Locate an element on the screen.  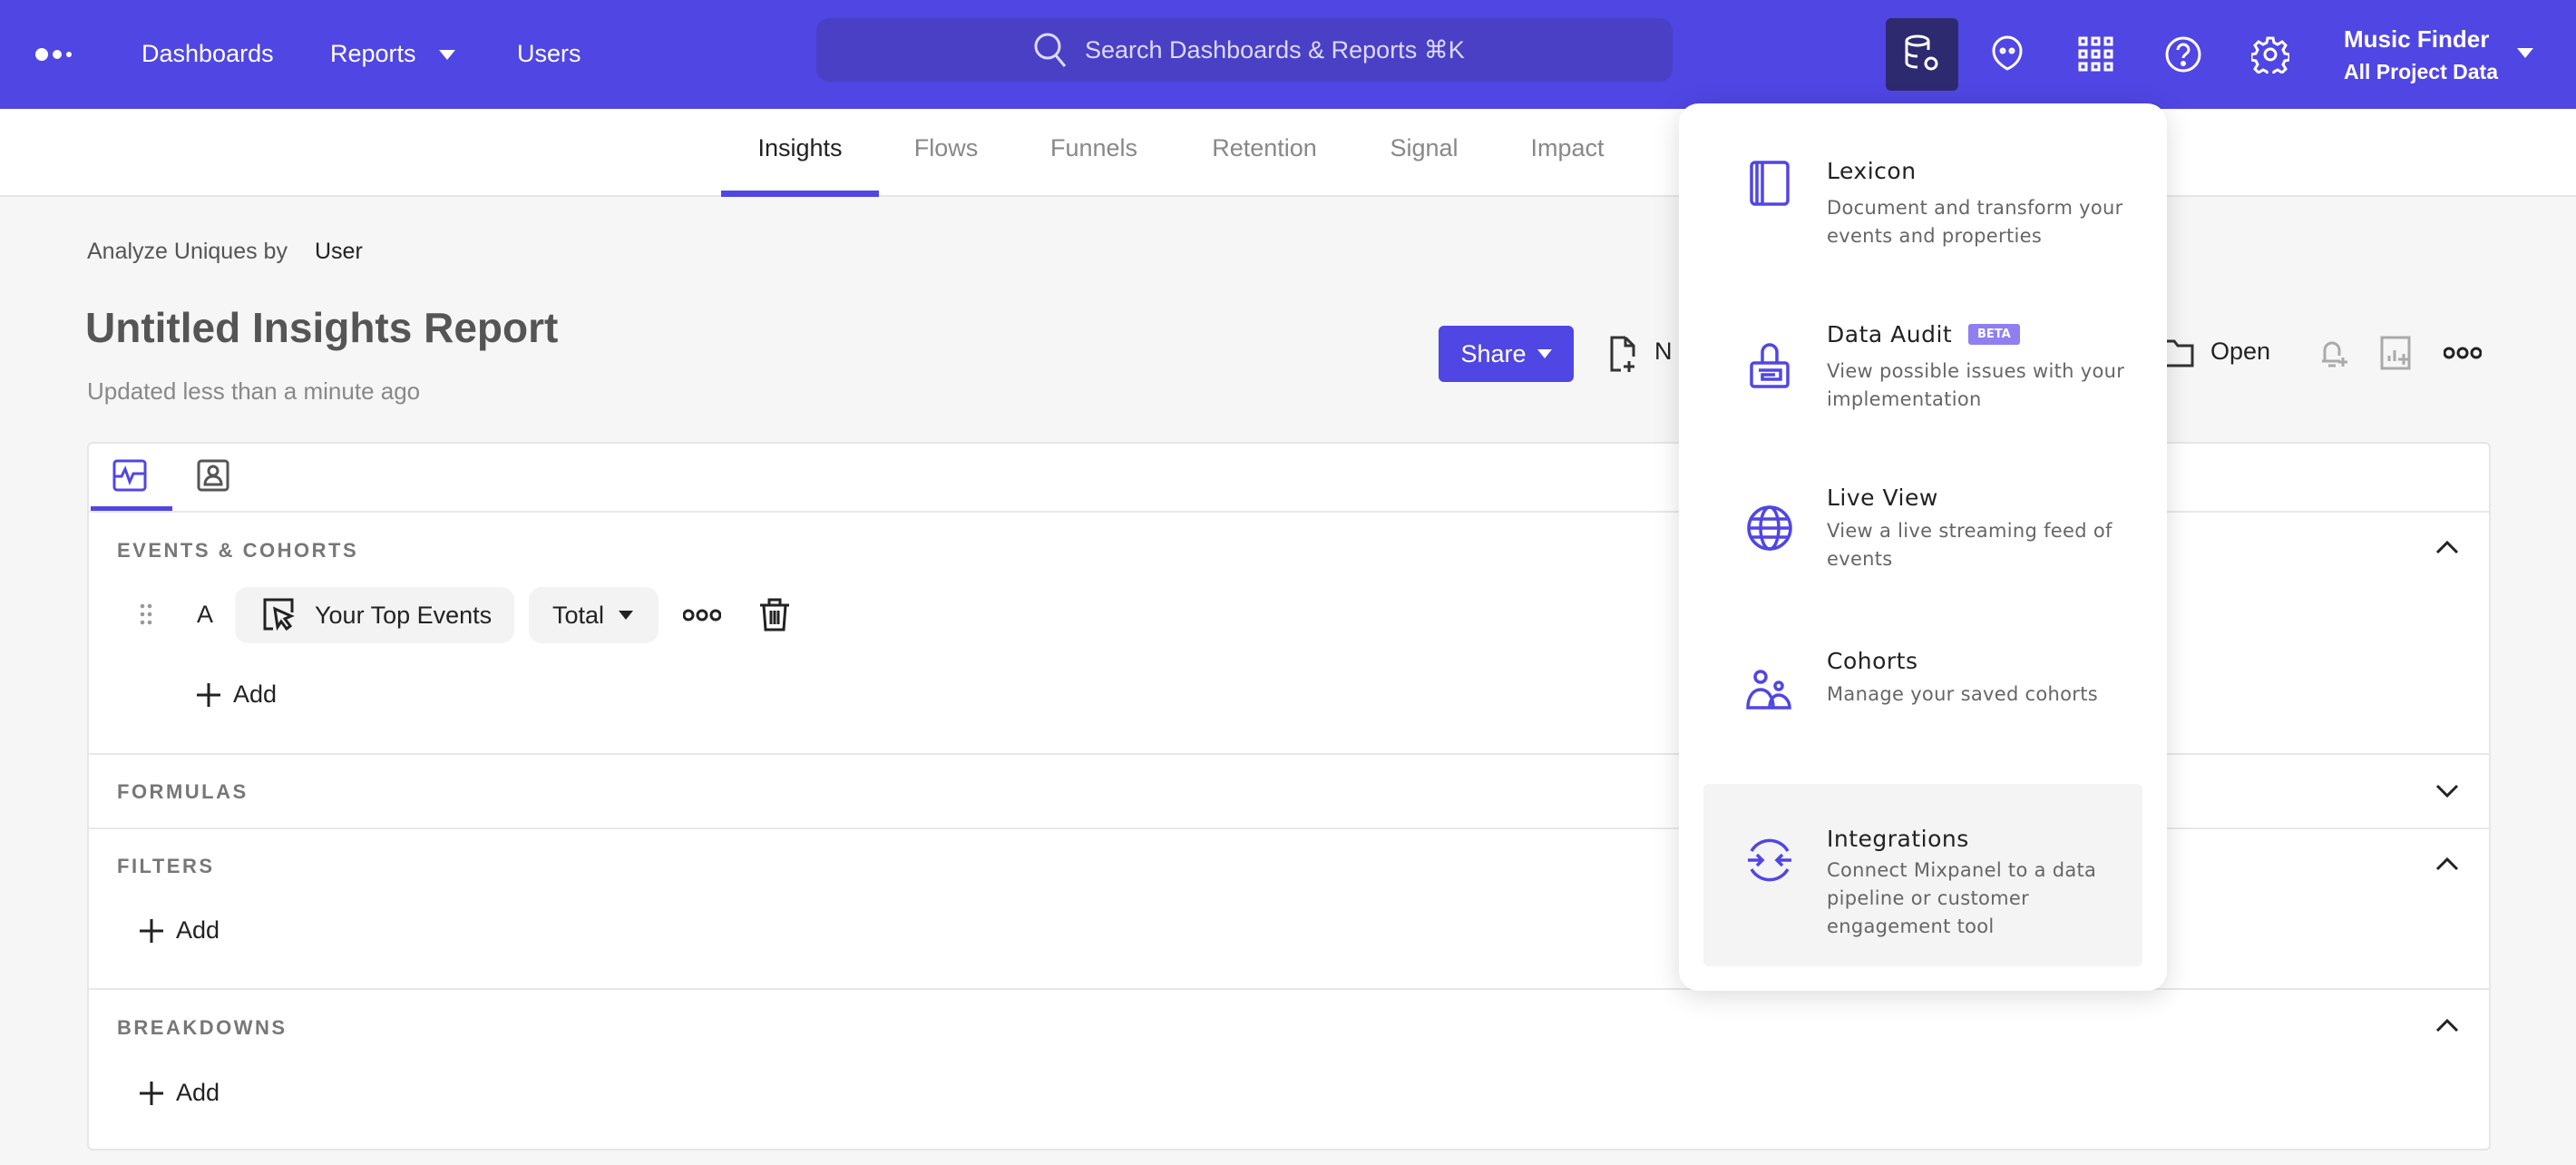
menu-item-title: Cohorts is located at coordinates (1872, 661).